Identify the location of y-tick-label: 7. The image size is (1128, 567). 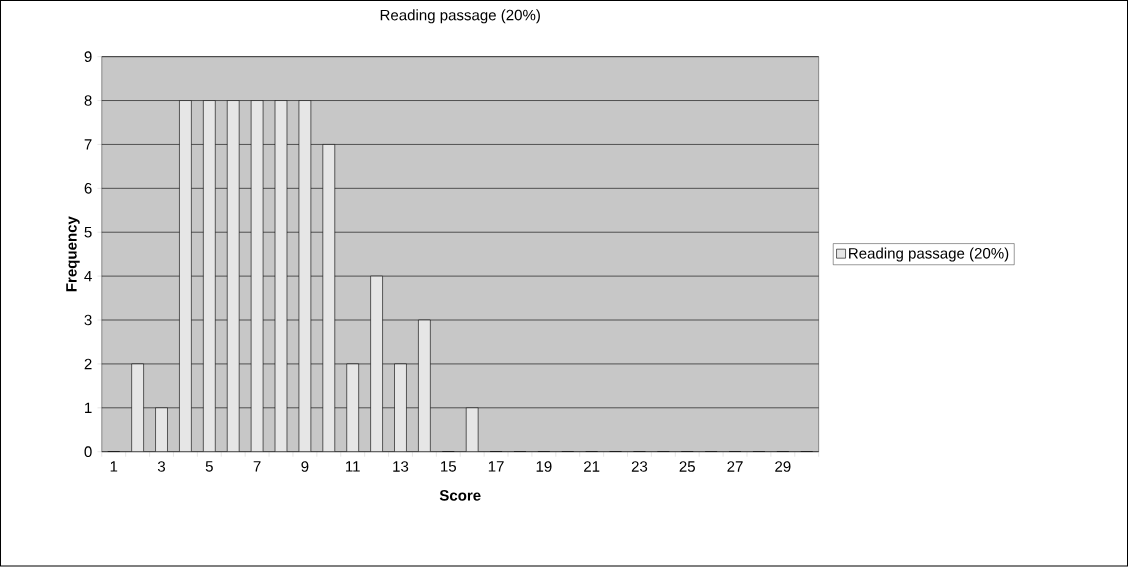
(88, 144).